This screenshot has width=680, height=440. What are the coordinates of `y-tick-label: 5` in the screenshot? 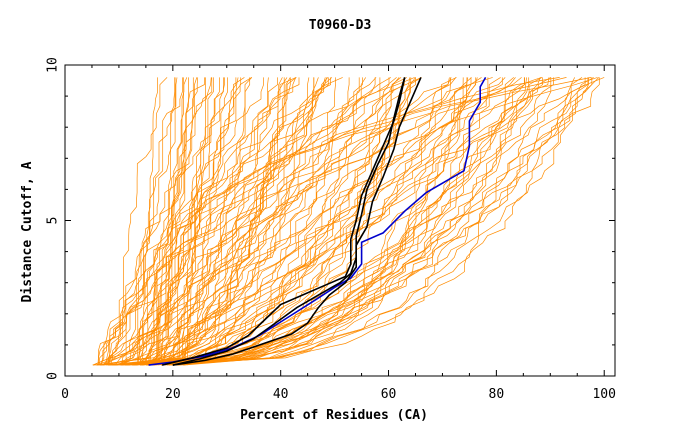 It's located at (53, 221).